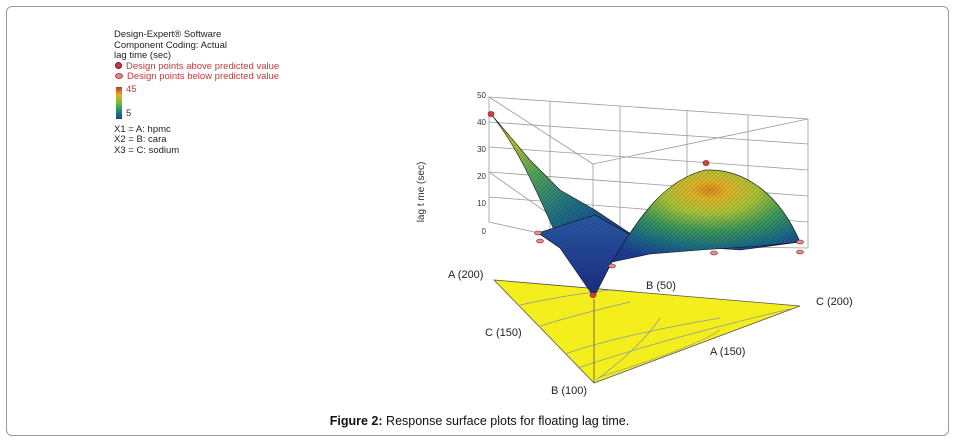 This screenshot has height=444, width=959. I want to click on component-x3: X3 = C: sodium, so click(147, 150).